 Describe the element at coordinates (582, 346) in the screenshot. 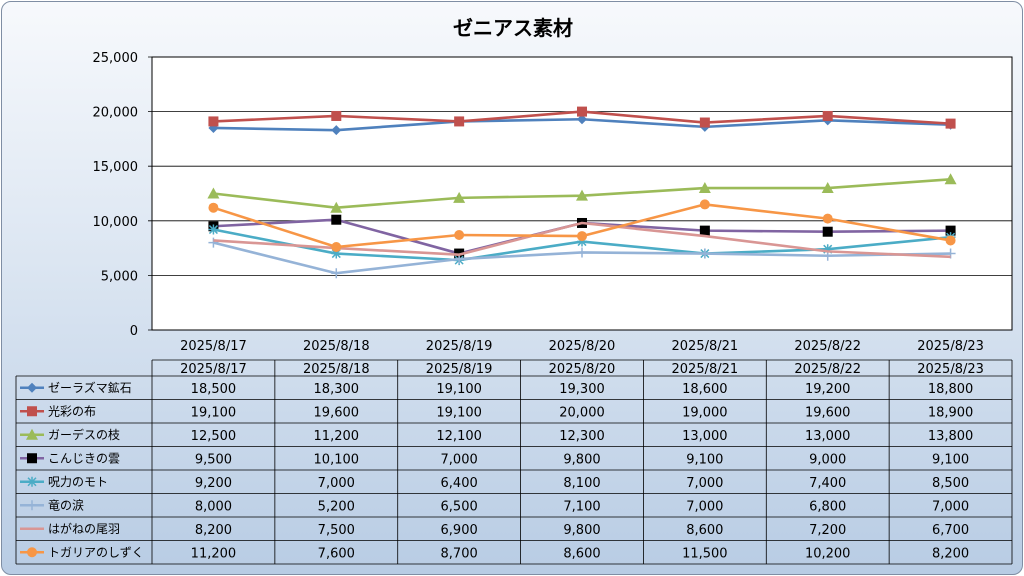

I see `x-tick-label: 2025/8/20` at that location.